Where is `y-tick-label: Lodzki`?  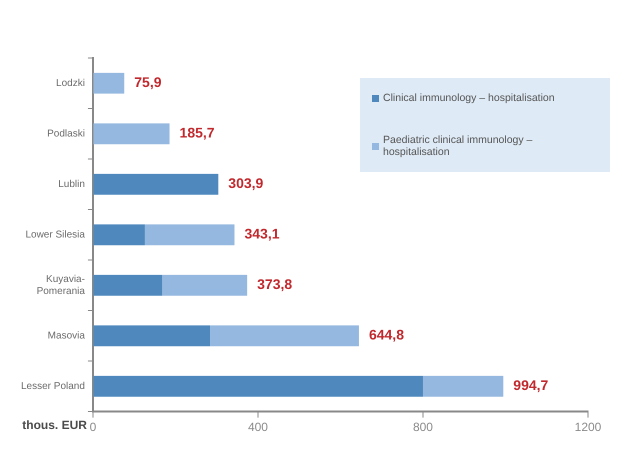 y-tick-label: Lodzki is located at coordinates (70, 84).